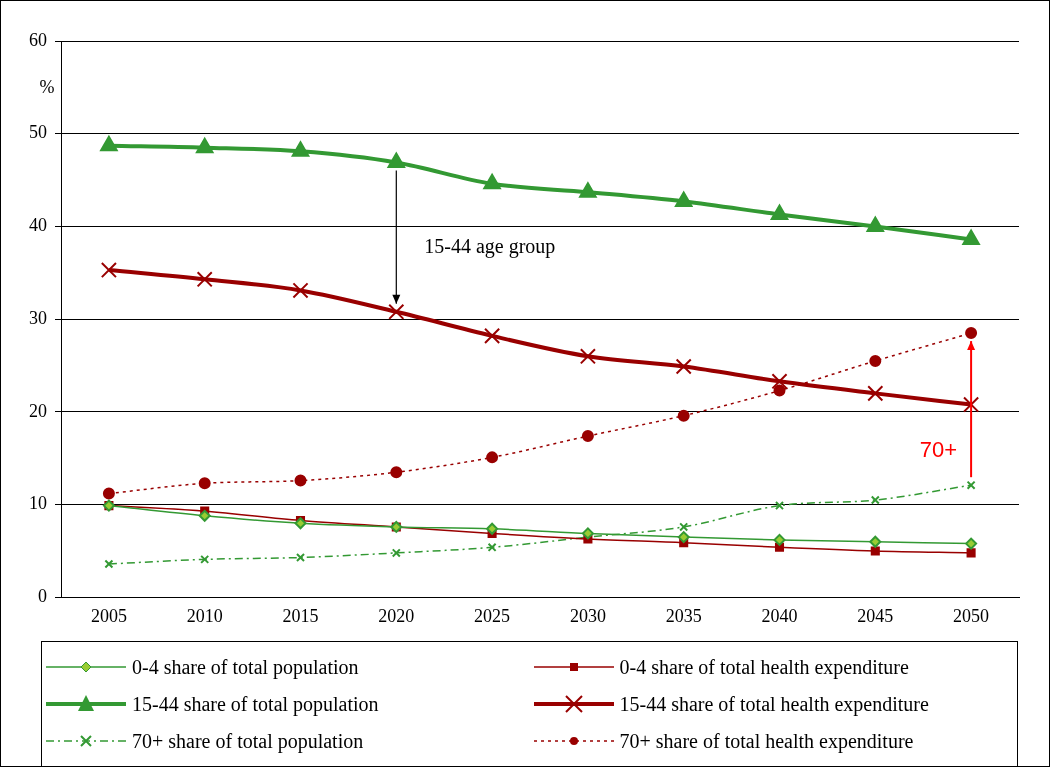 The image size is (1050, 767). Describe the element at coordinates (248, 741) in the screenshot. I see `legend-label: 70+ share of total population` at that location.